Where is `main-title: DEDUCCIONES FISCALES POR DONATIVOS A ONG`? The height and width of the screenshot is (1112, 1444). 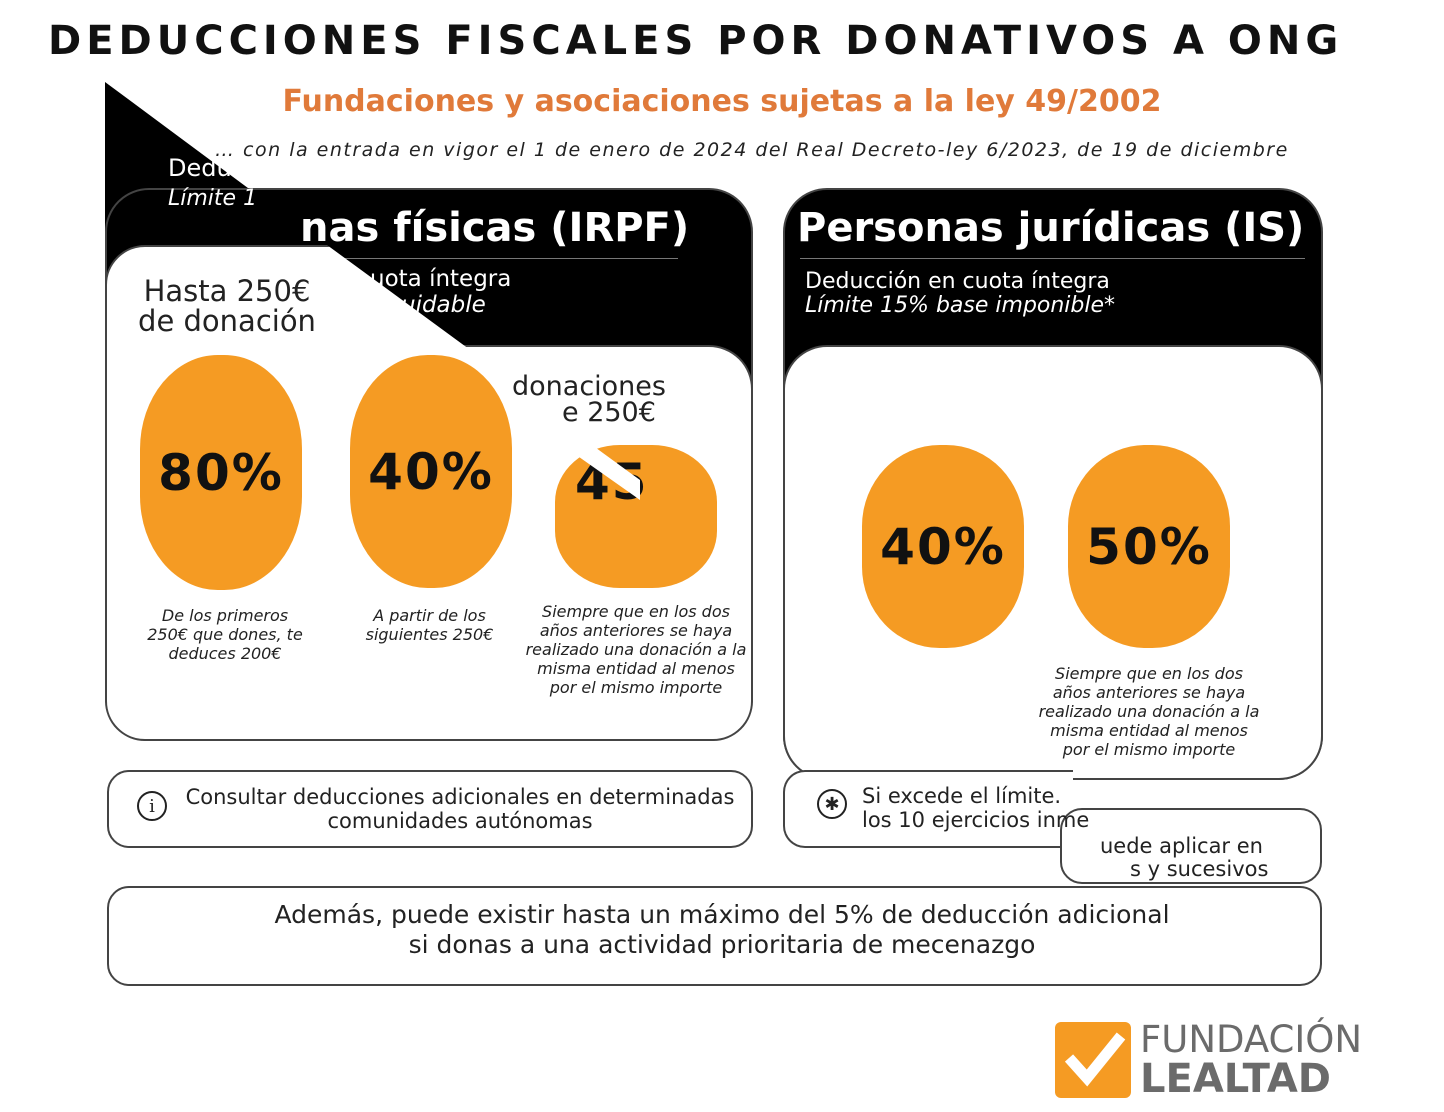 main-title: DEDUCCIONES FISCALES POR DONATIVOS A ONG is located at coordinates (696, 41).